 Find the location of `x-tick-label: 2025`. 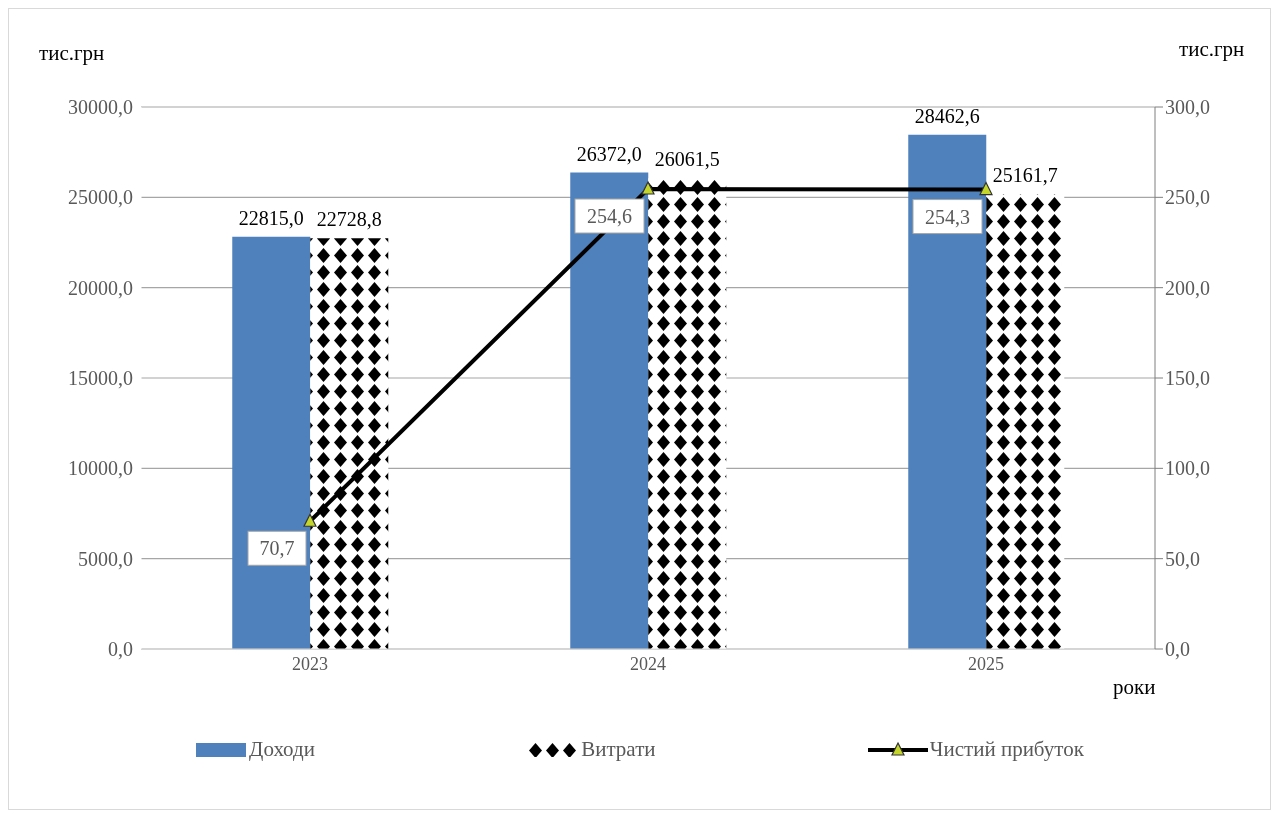

x-tick-label: 2025 is located at coordinates (986, 663).